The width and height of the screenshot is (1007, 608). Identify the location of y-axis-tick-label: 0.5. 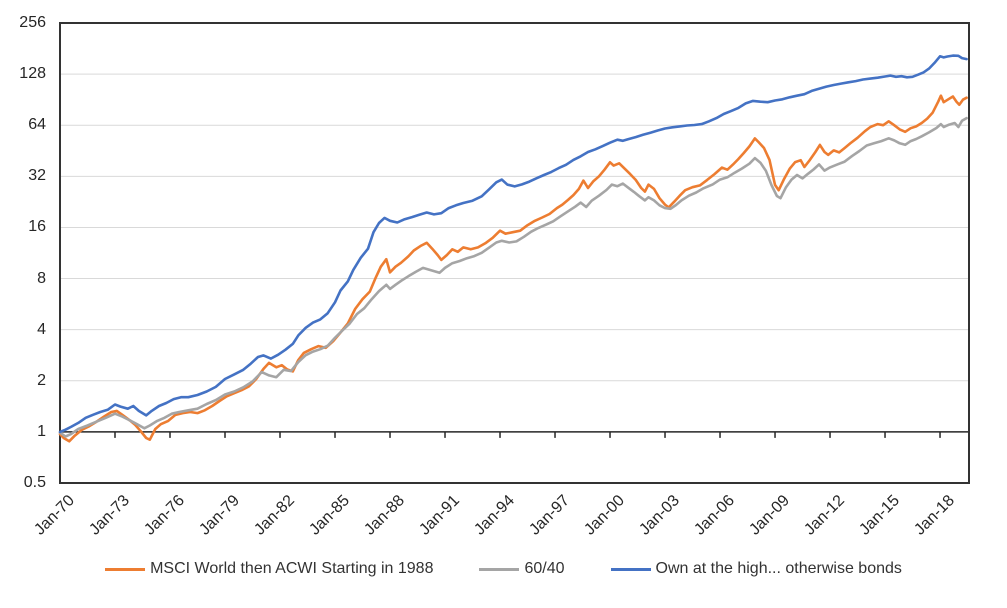
(34, 482).